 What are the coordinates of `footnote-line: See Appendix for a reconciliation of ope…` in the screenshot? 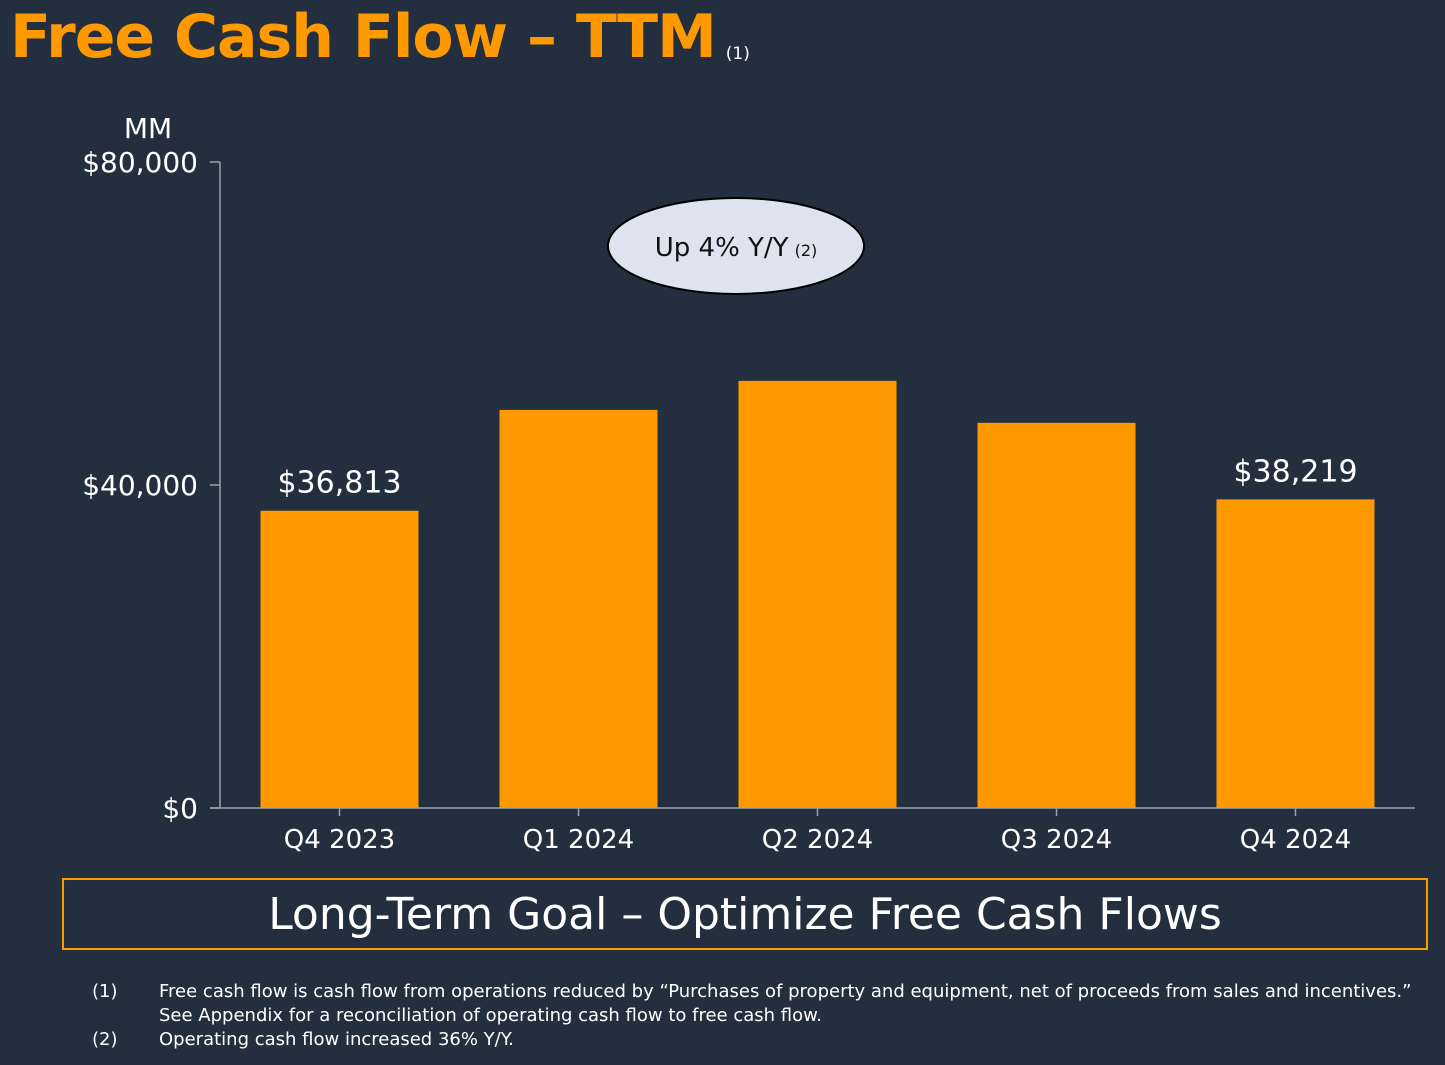 It's located at (490, 1015).